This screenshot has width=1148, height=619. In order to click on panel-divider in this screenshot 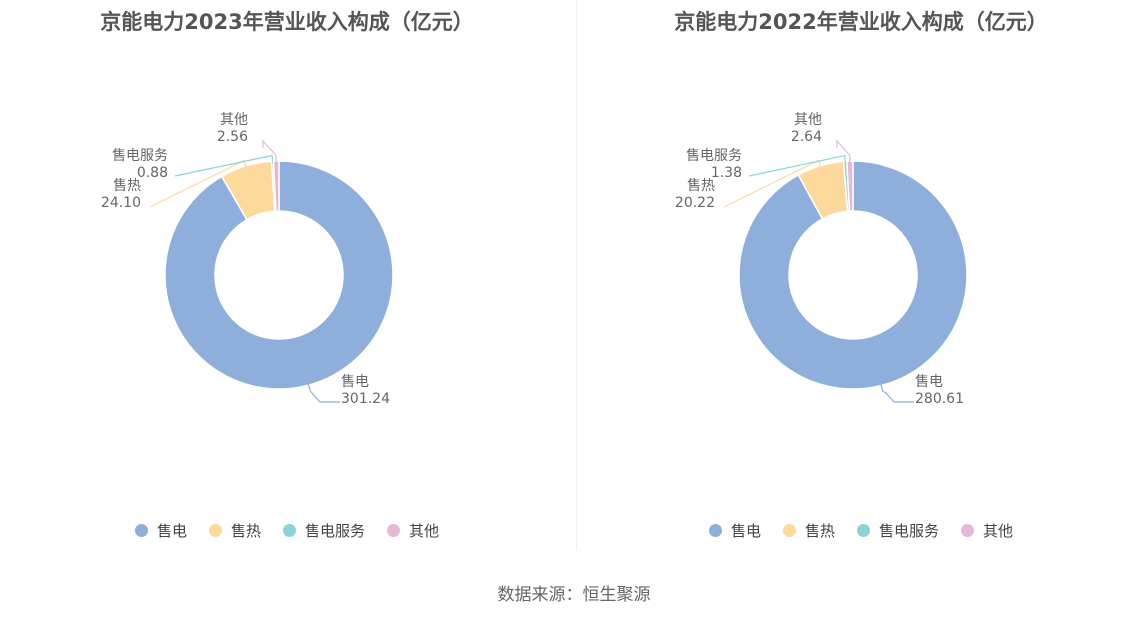, I will do `click(576, 275)`.